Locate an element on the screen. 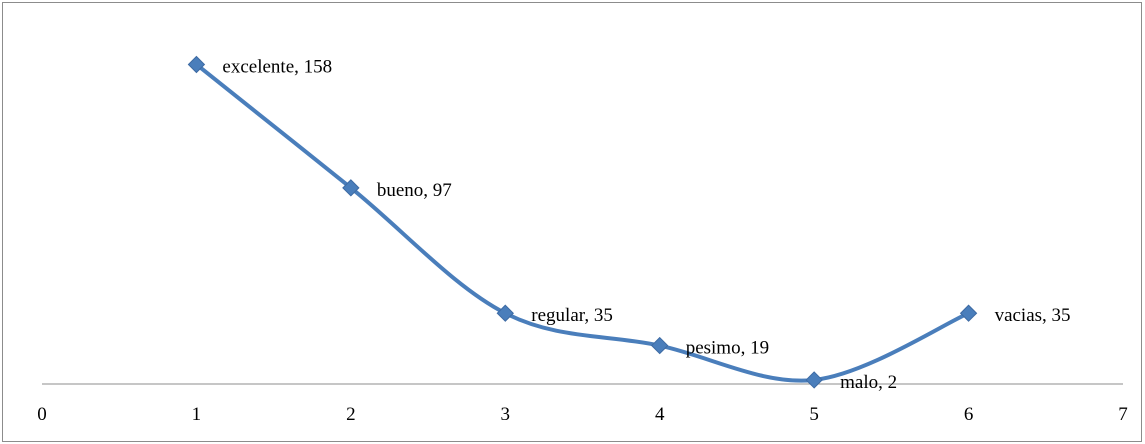 The image size is (1145, 444). x-tick-label: 0 is located at coordinates (42, 414).